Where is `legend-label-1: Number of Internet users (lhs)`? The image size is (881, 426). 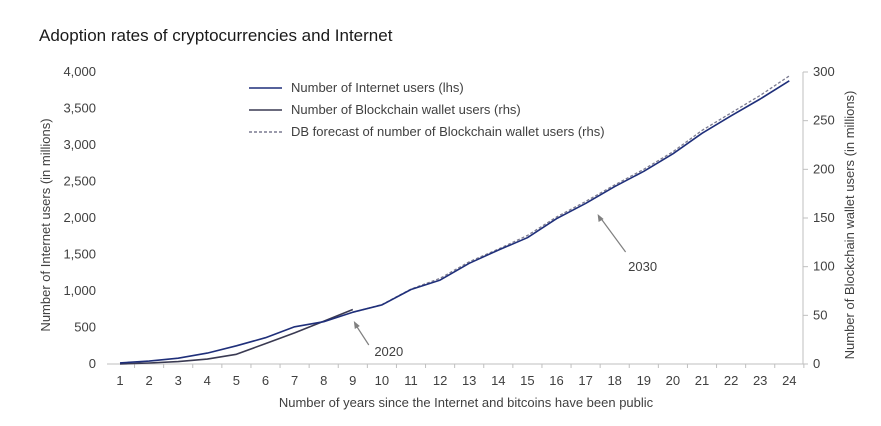
legend-label-1: Number of Internet users (lhs) is located at coordinates (377, 87).